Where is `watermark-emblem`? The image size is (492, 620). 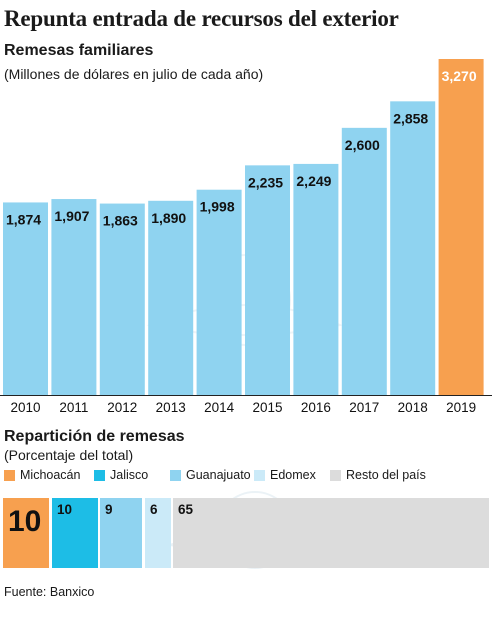 watermark-emblem is located at coordinates (255, 530).